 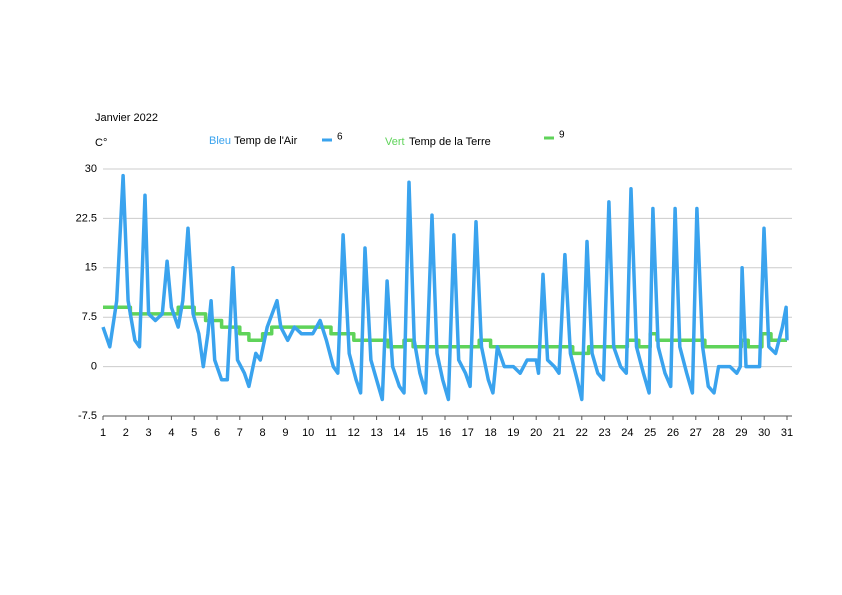 I want to click on y-tick-label: -7.5, so click(x=87, y=416).